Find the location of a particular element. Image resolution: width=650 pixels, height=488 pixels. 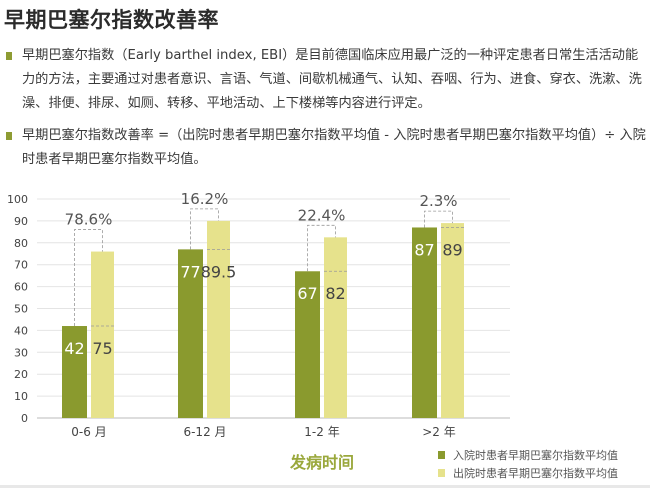

x-tick-label: >2 年 is located at coordinates (439, 432).